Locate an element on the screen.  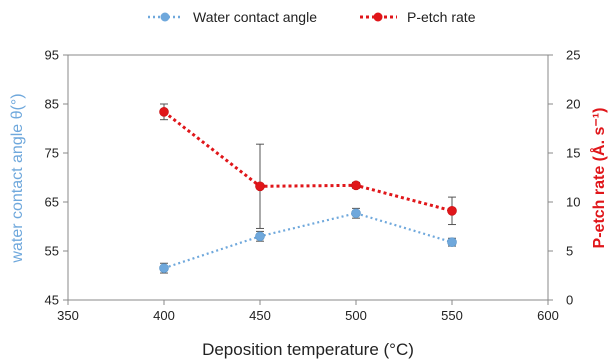
legend: Water contact angle P-etch rate is located at coordinates (312, 17).